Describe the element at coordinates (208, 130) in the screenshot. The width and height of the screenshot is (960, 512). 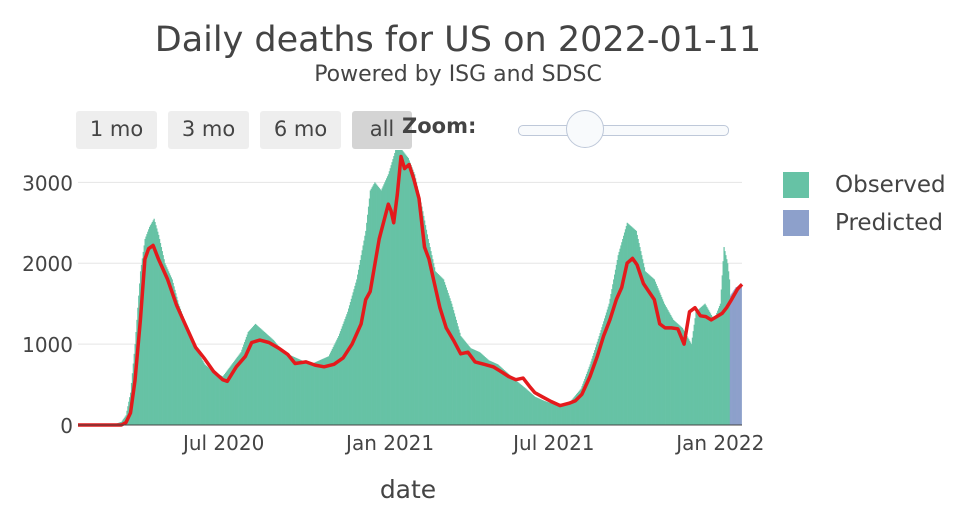
I see `range-button-3-months: 3 mo` at that location.